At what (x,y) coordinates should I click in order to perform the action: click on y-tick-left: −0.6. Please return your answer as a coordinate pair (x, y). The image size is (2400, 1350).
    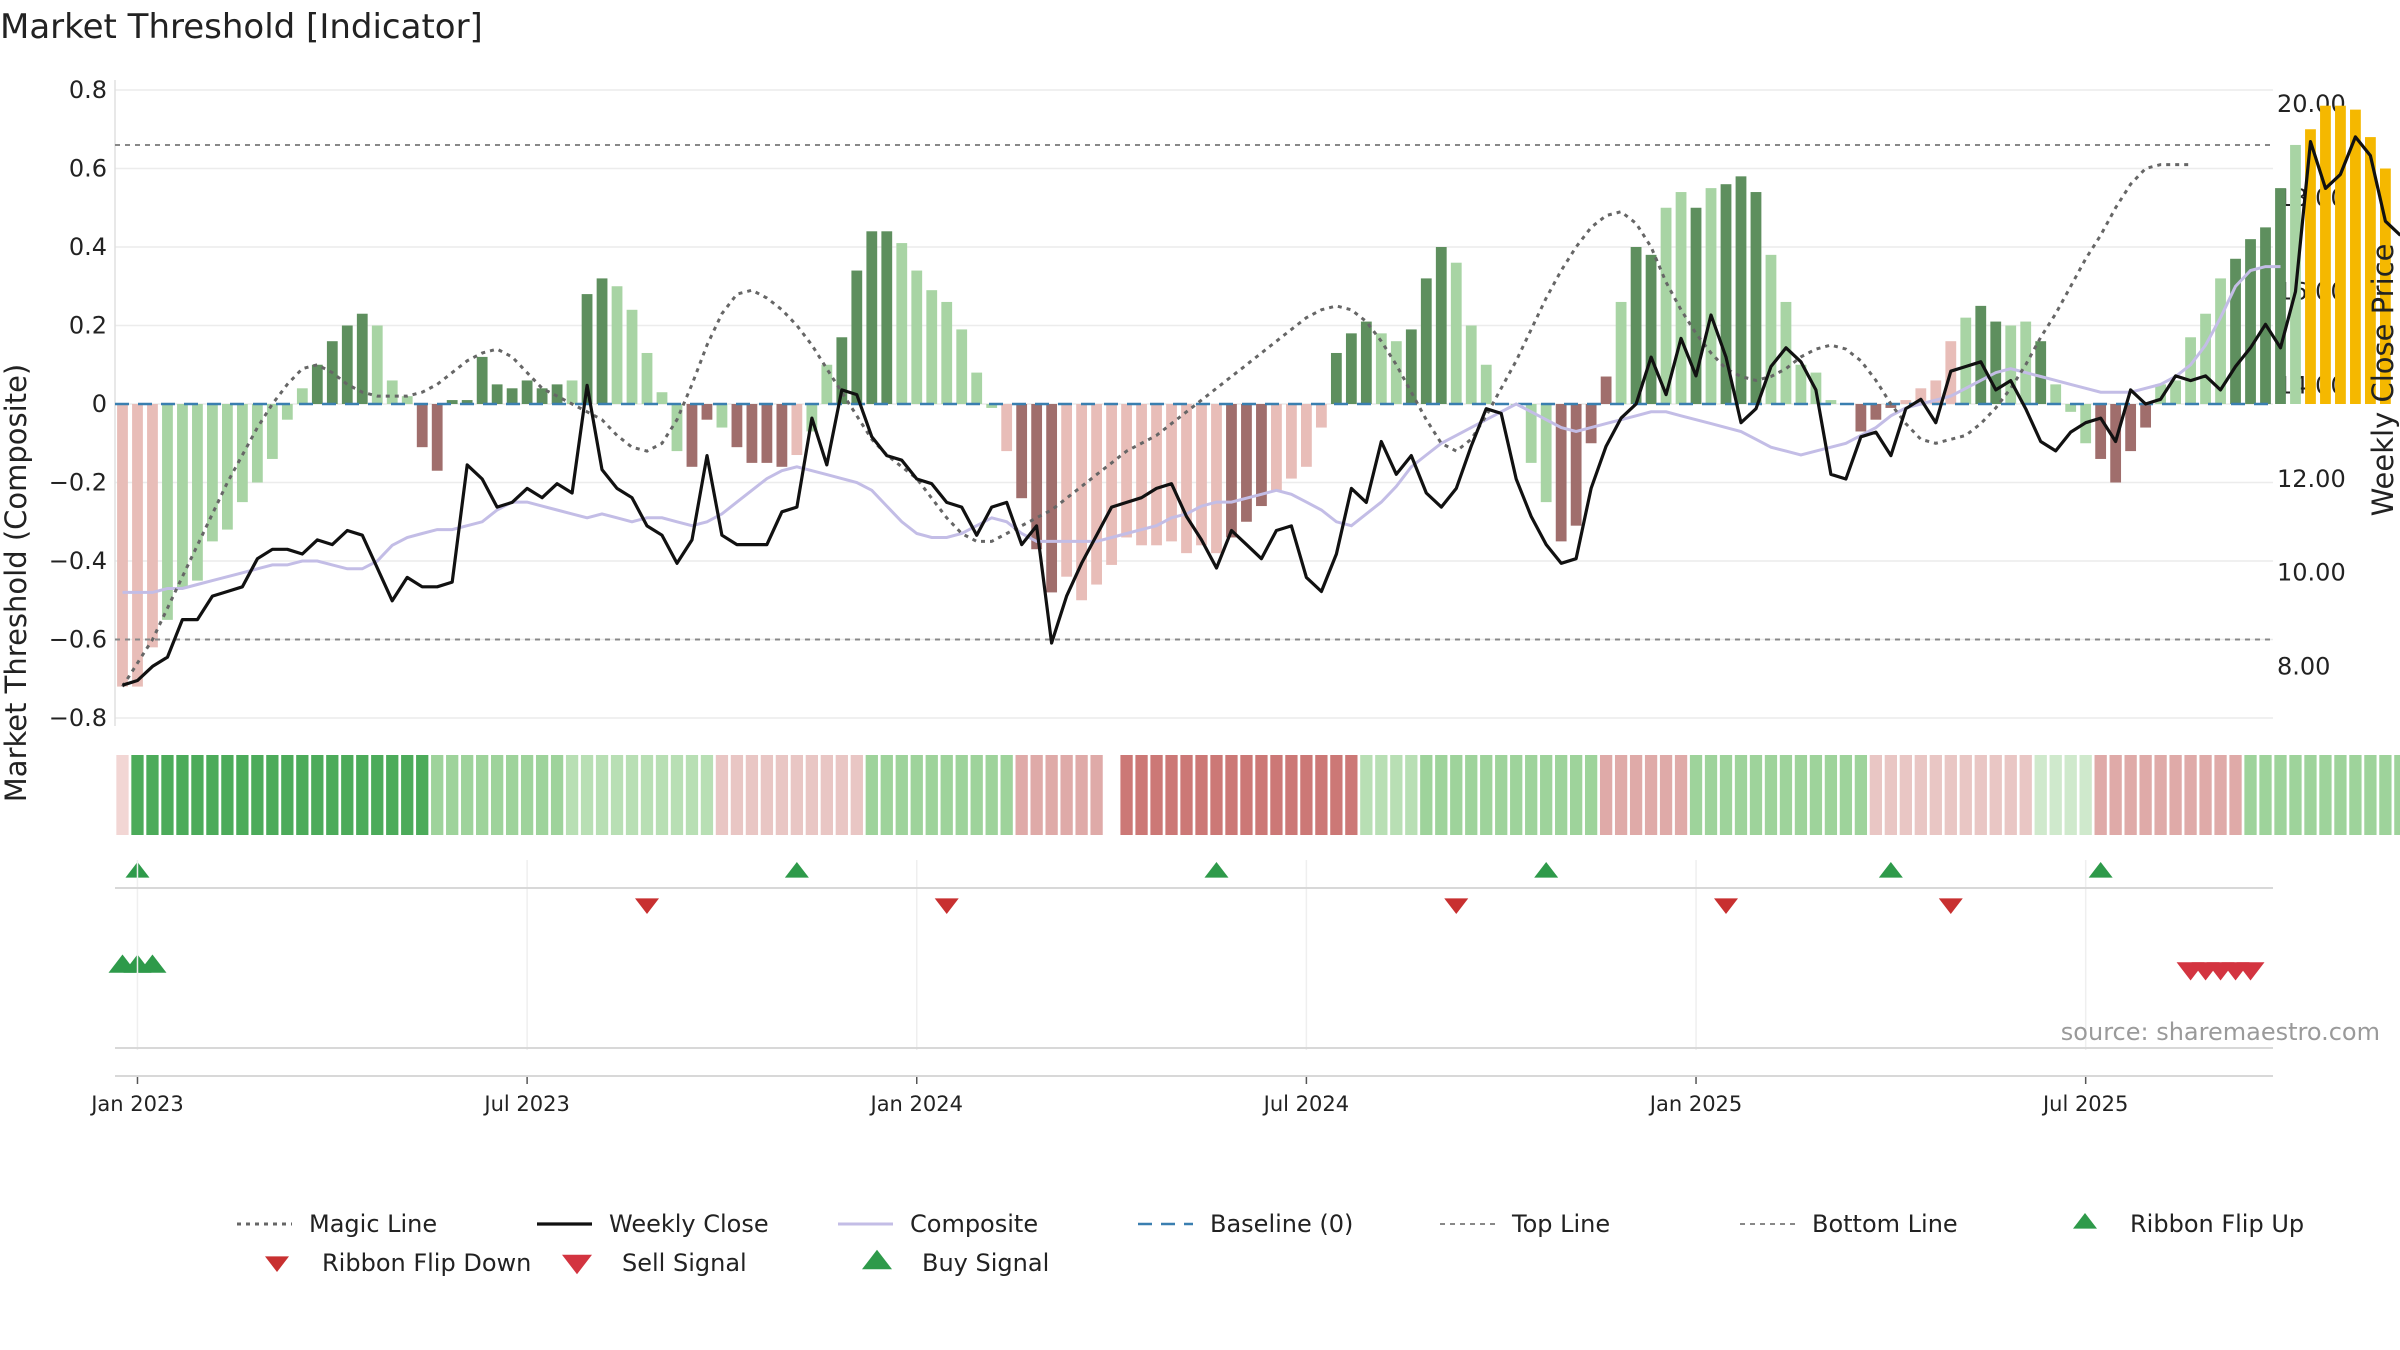
    Looking at the image, I should click on (78, 640).